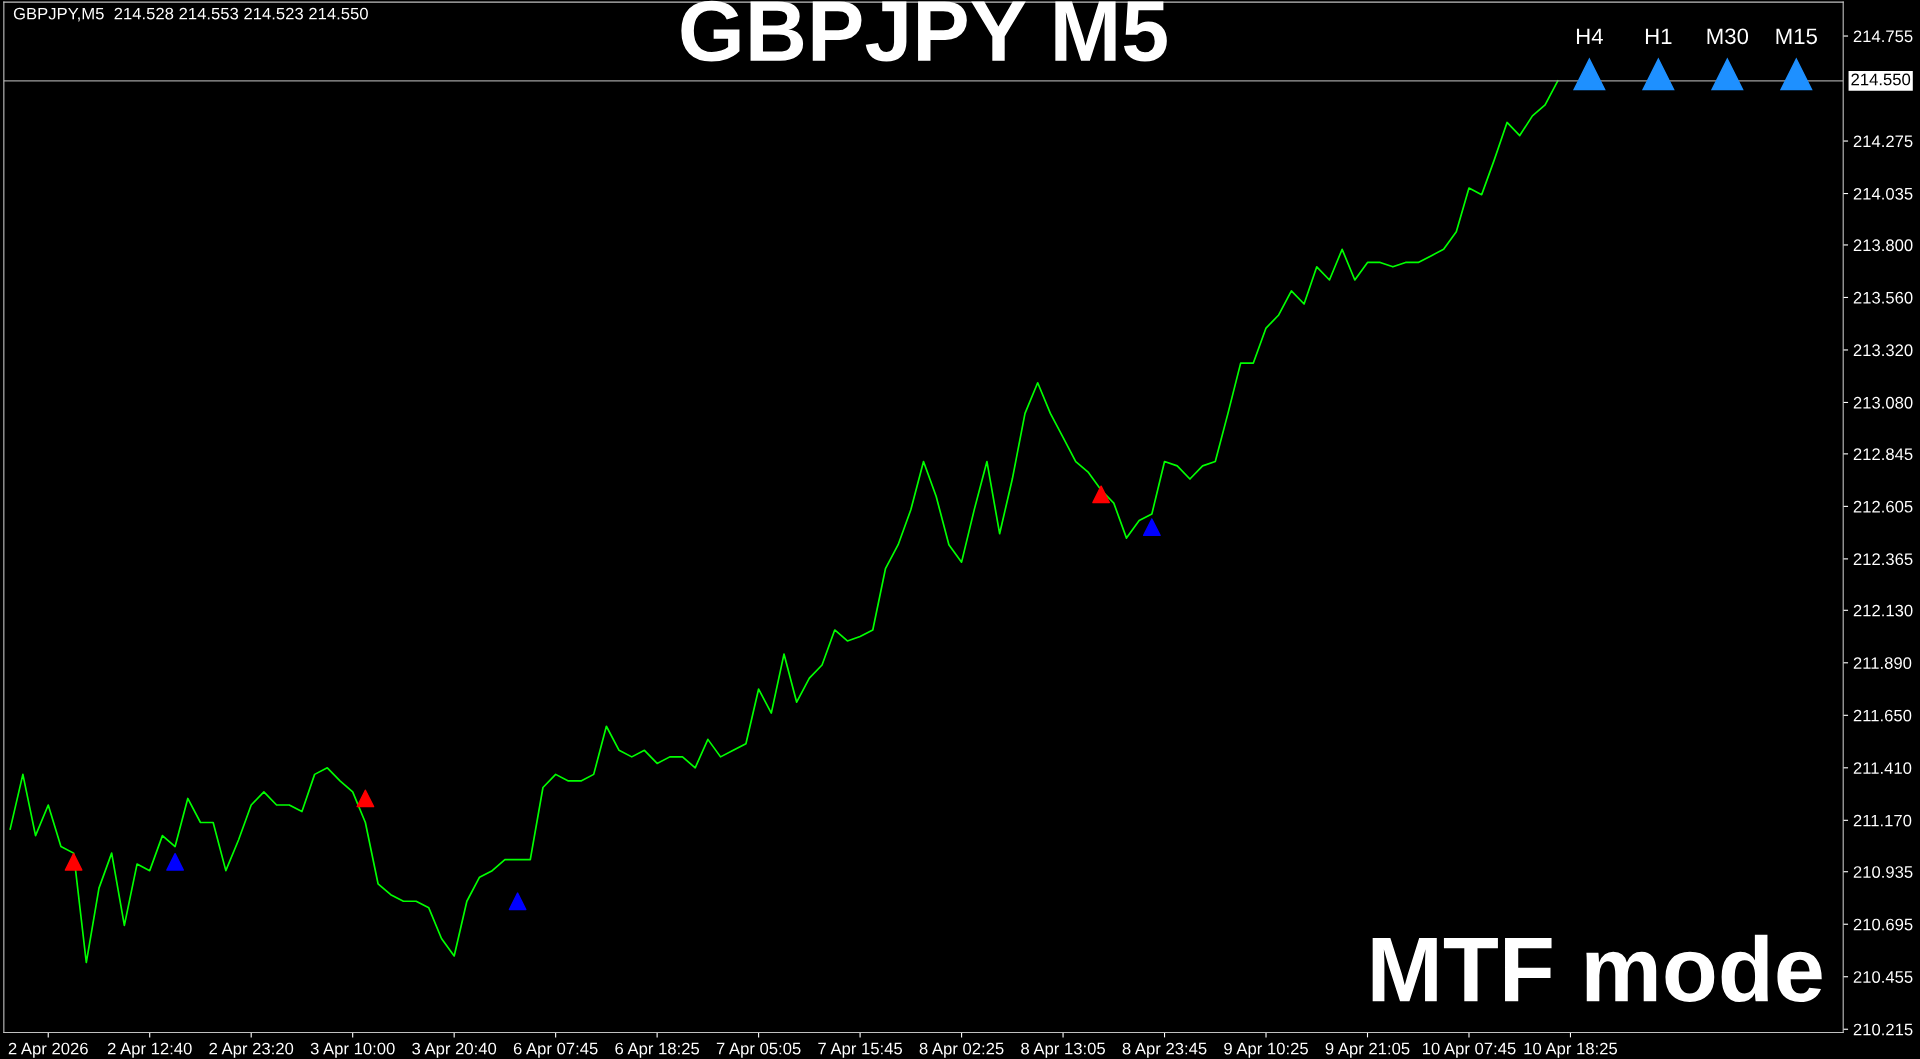  Describe the element at coordinates (1571, 1050) in the screenshot. I see `x-tick-label: 10 Apr 18:25` at that location.